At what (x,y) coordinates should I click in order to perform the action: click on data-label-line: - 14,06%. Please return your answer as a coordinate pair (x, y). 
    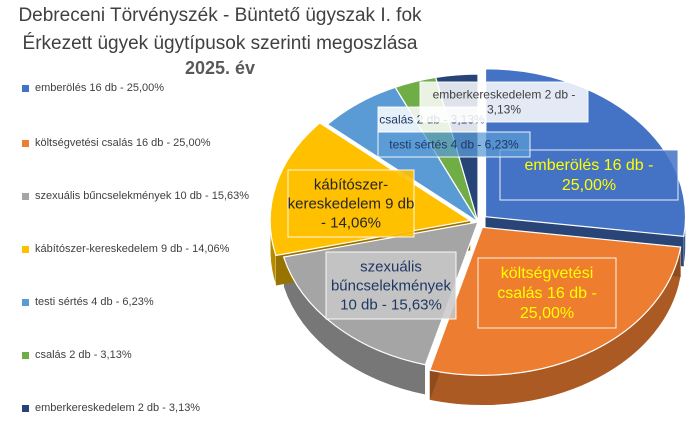
    Looking at the image, I should click on (351, 222).